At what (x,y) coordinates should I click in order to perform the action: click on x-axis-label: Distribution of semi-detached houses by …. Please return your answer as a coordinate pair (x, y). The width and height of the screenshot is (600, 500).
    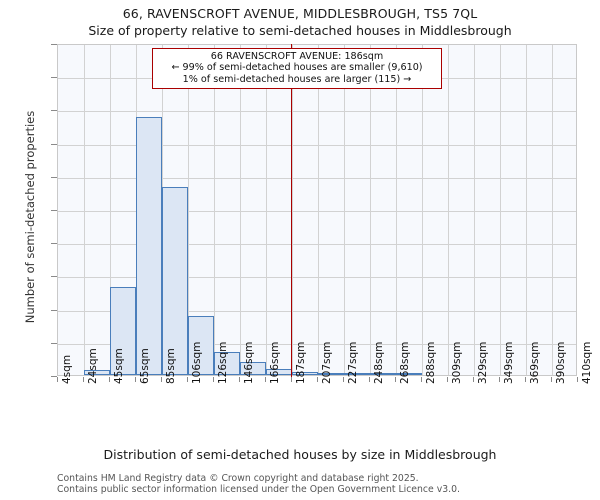
    Looking at the image, I should click on (300, 454).